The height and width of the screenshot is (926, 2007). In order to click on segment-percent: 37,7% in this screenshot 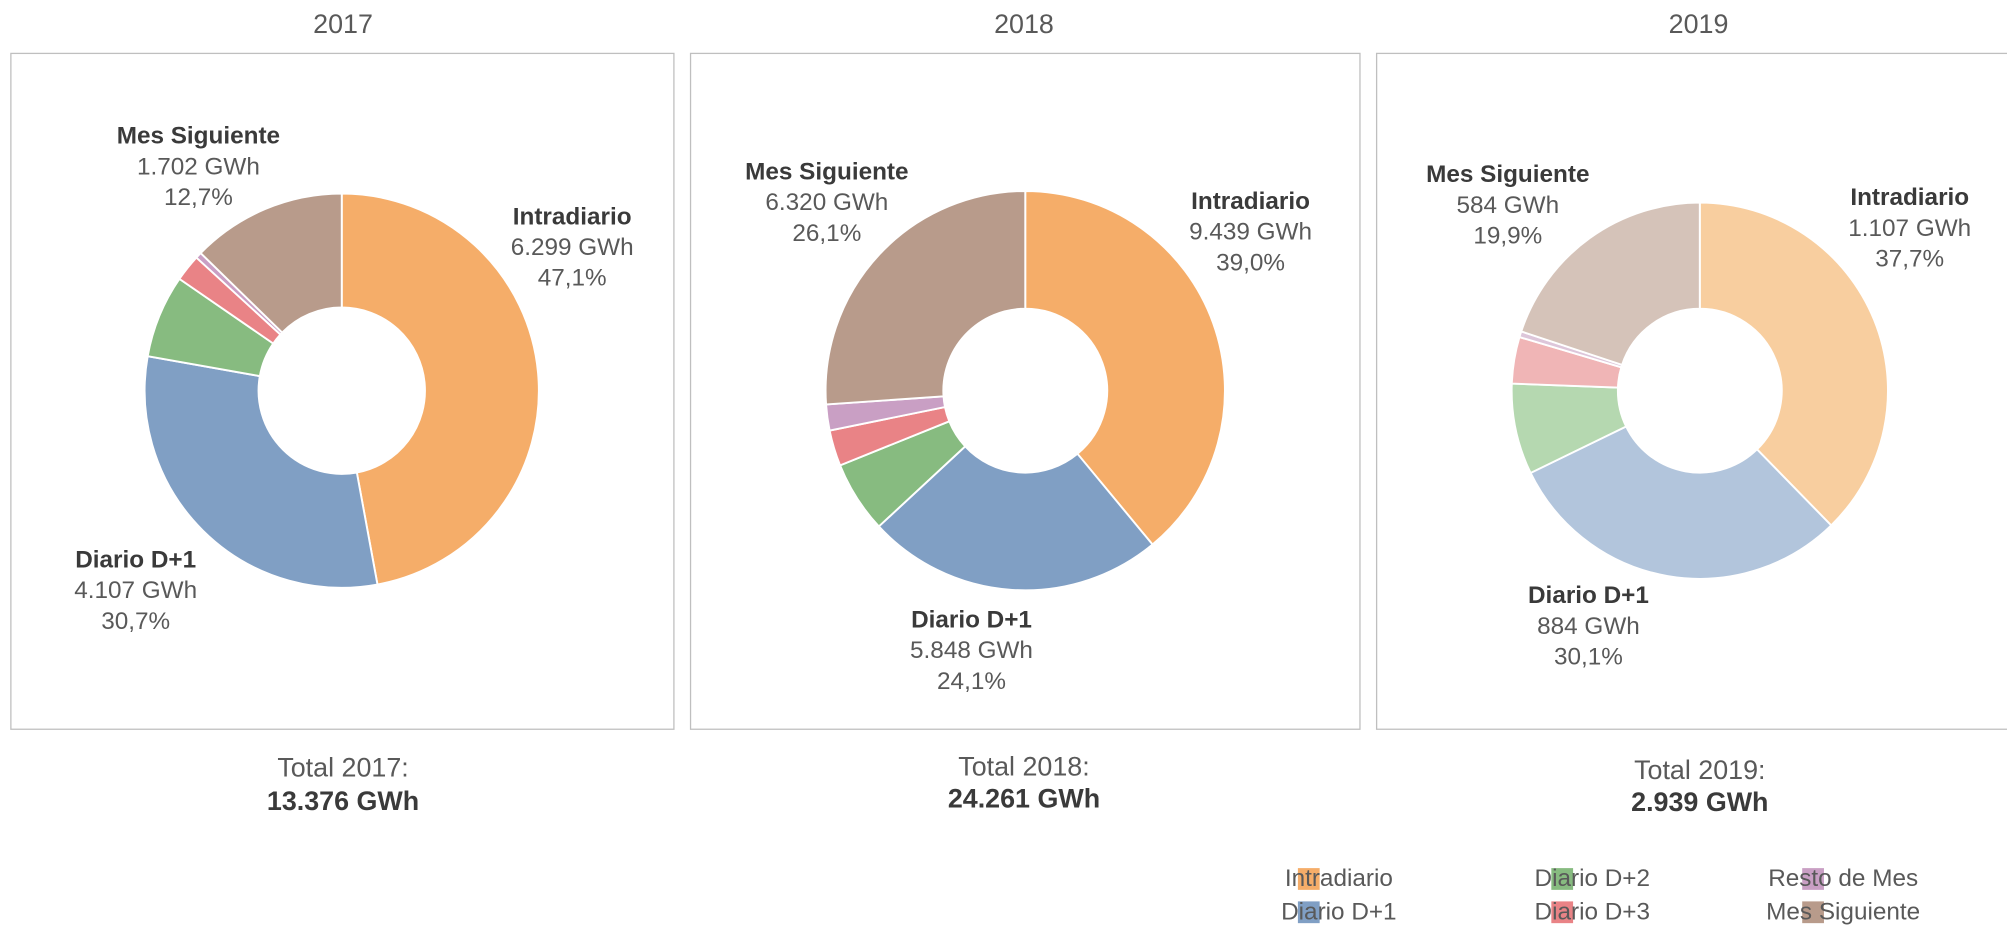, I will do `click(1909, 259)`.